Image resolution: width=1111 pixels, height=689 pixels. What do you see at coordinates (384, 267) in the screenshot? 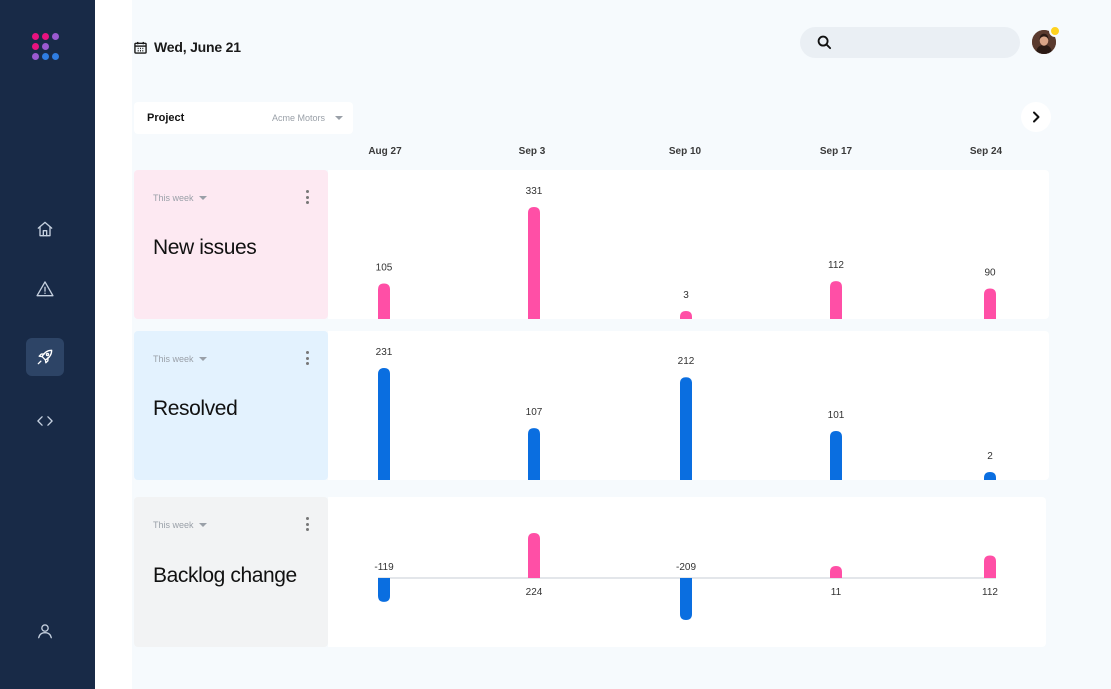
I see `bar-value-label: 105` at bounding box center [384, 267].